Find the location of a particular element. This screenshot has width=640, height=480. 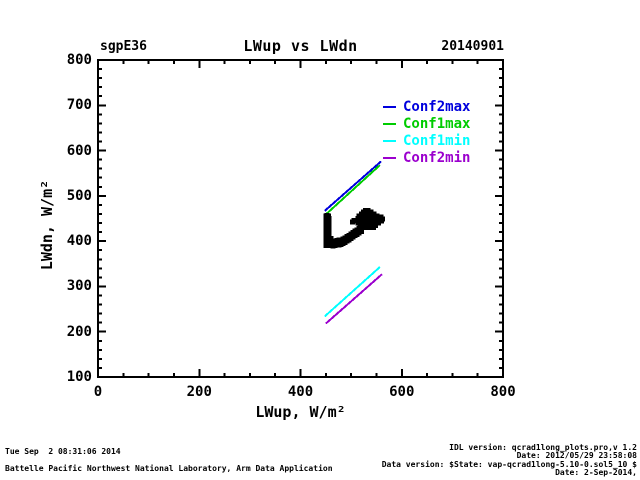

site-label: sgpE36 is located at coordinates (123, 46).